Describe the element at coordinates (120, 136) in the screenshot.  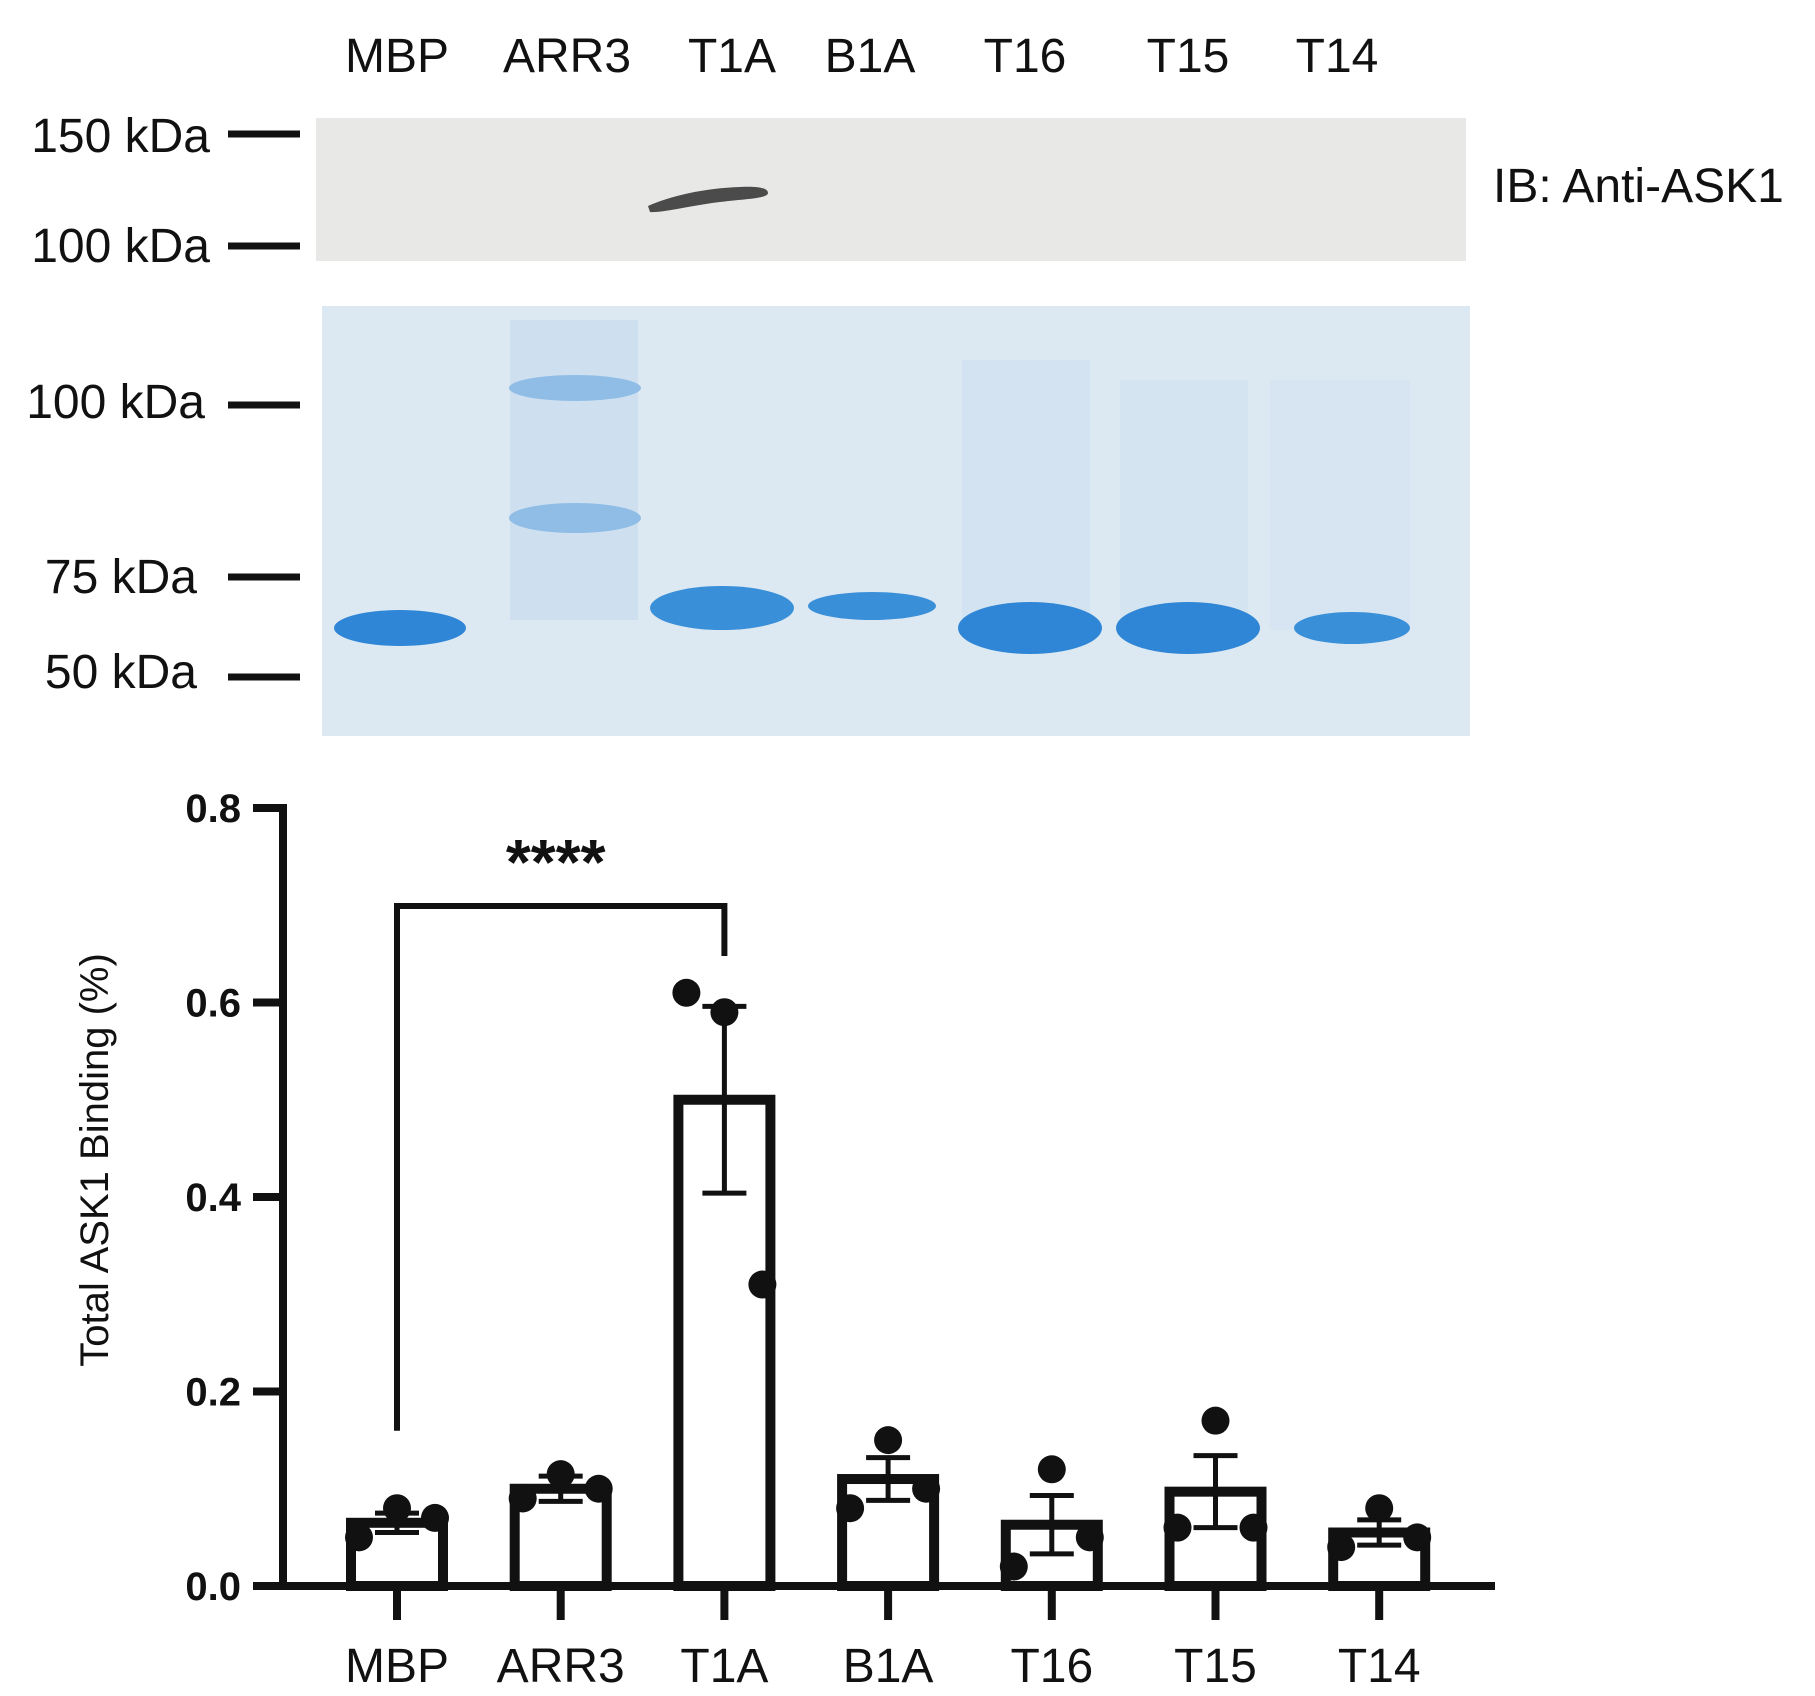
I see `blot-marker-150-label: 150 kDa` at that location.